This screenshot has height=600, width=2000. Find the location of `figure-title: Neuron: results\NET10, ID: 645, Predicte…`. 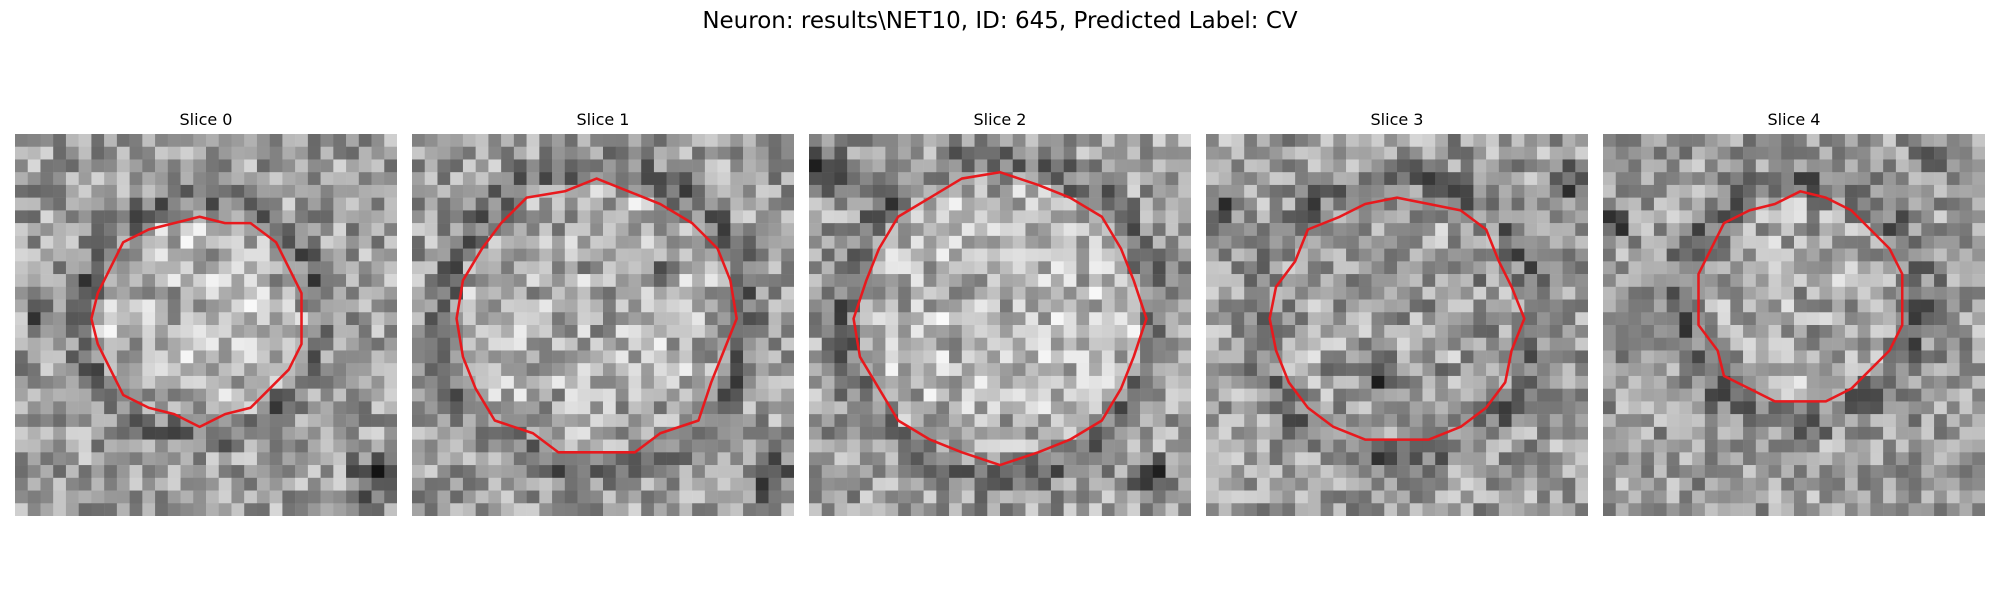

figure-title: Neuron: results\NET10, ID: 645, Predicte… is located at coordinates (1000, 21).